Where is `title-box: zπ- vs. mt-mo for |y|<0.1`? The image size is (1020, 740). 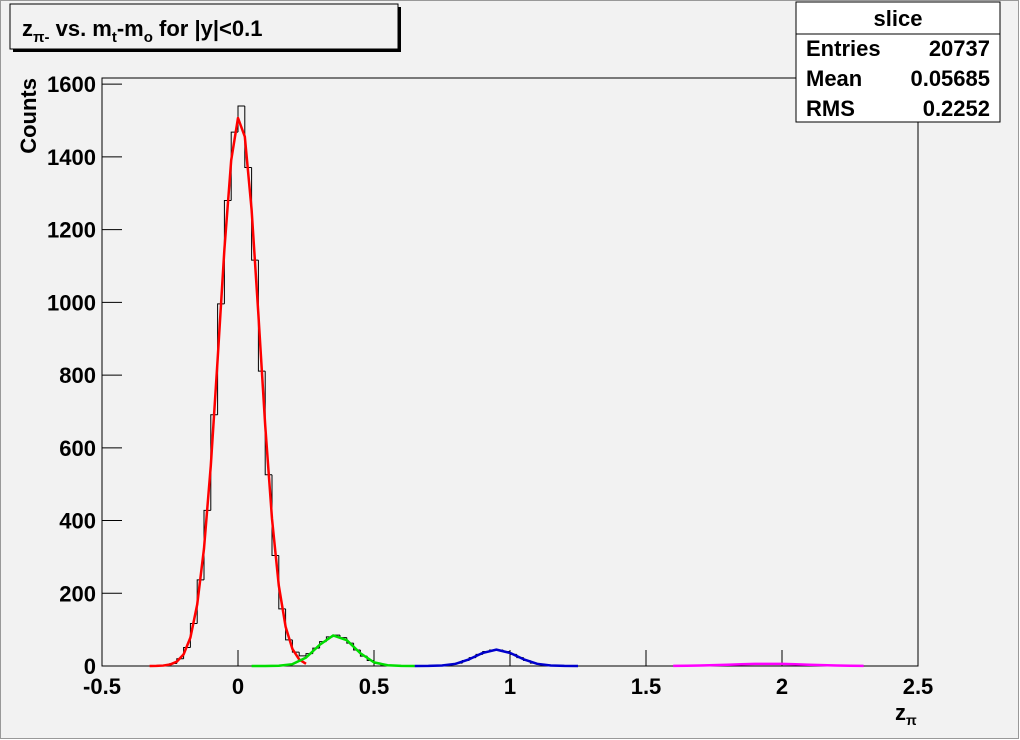
title-box: zπ- vs. mt-mo for |y|<0.1 is located at coordinates (205, 27).